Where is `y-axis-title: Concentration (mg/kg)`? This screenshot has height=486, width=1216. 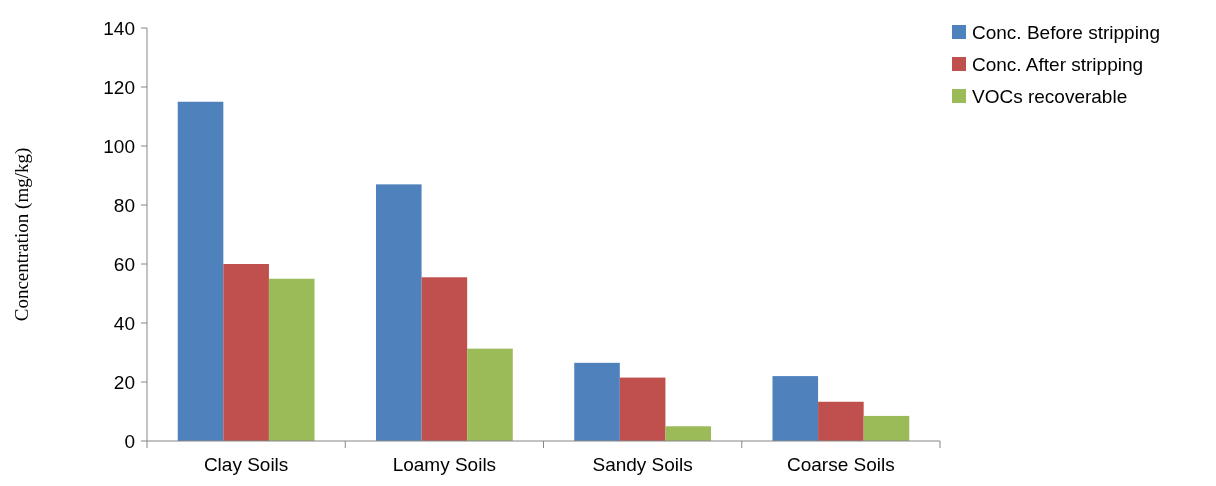
y-axis-title: Concentration (mg/kg) is located at coordinates (22, 234).